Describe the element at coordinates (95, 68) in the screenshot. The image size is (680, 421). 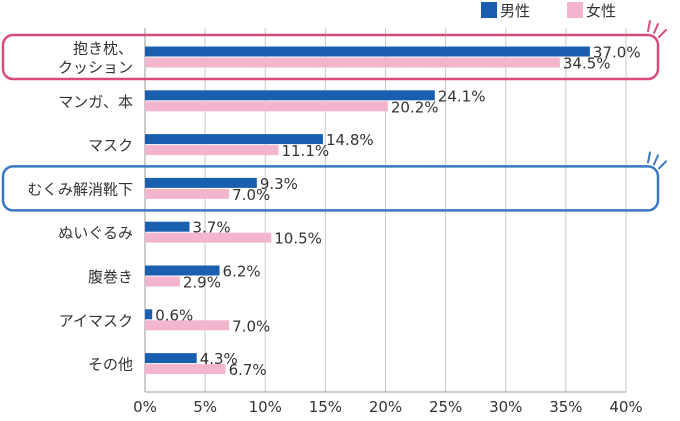
I see `category-label: クッション` at that location.